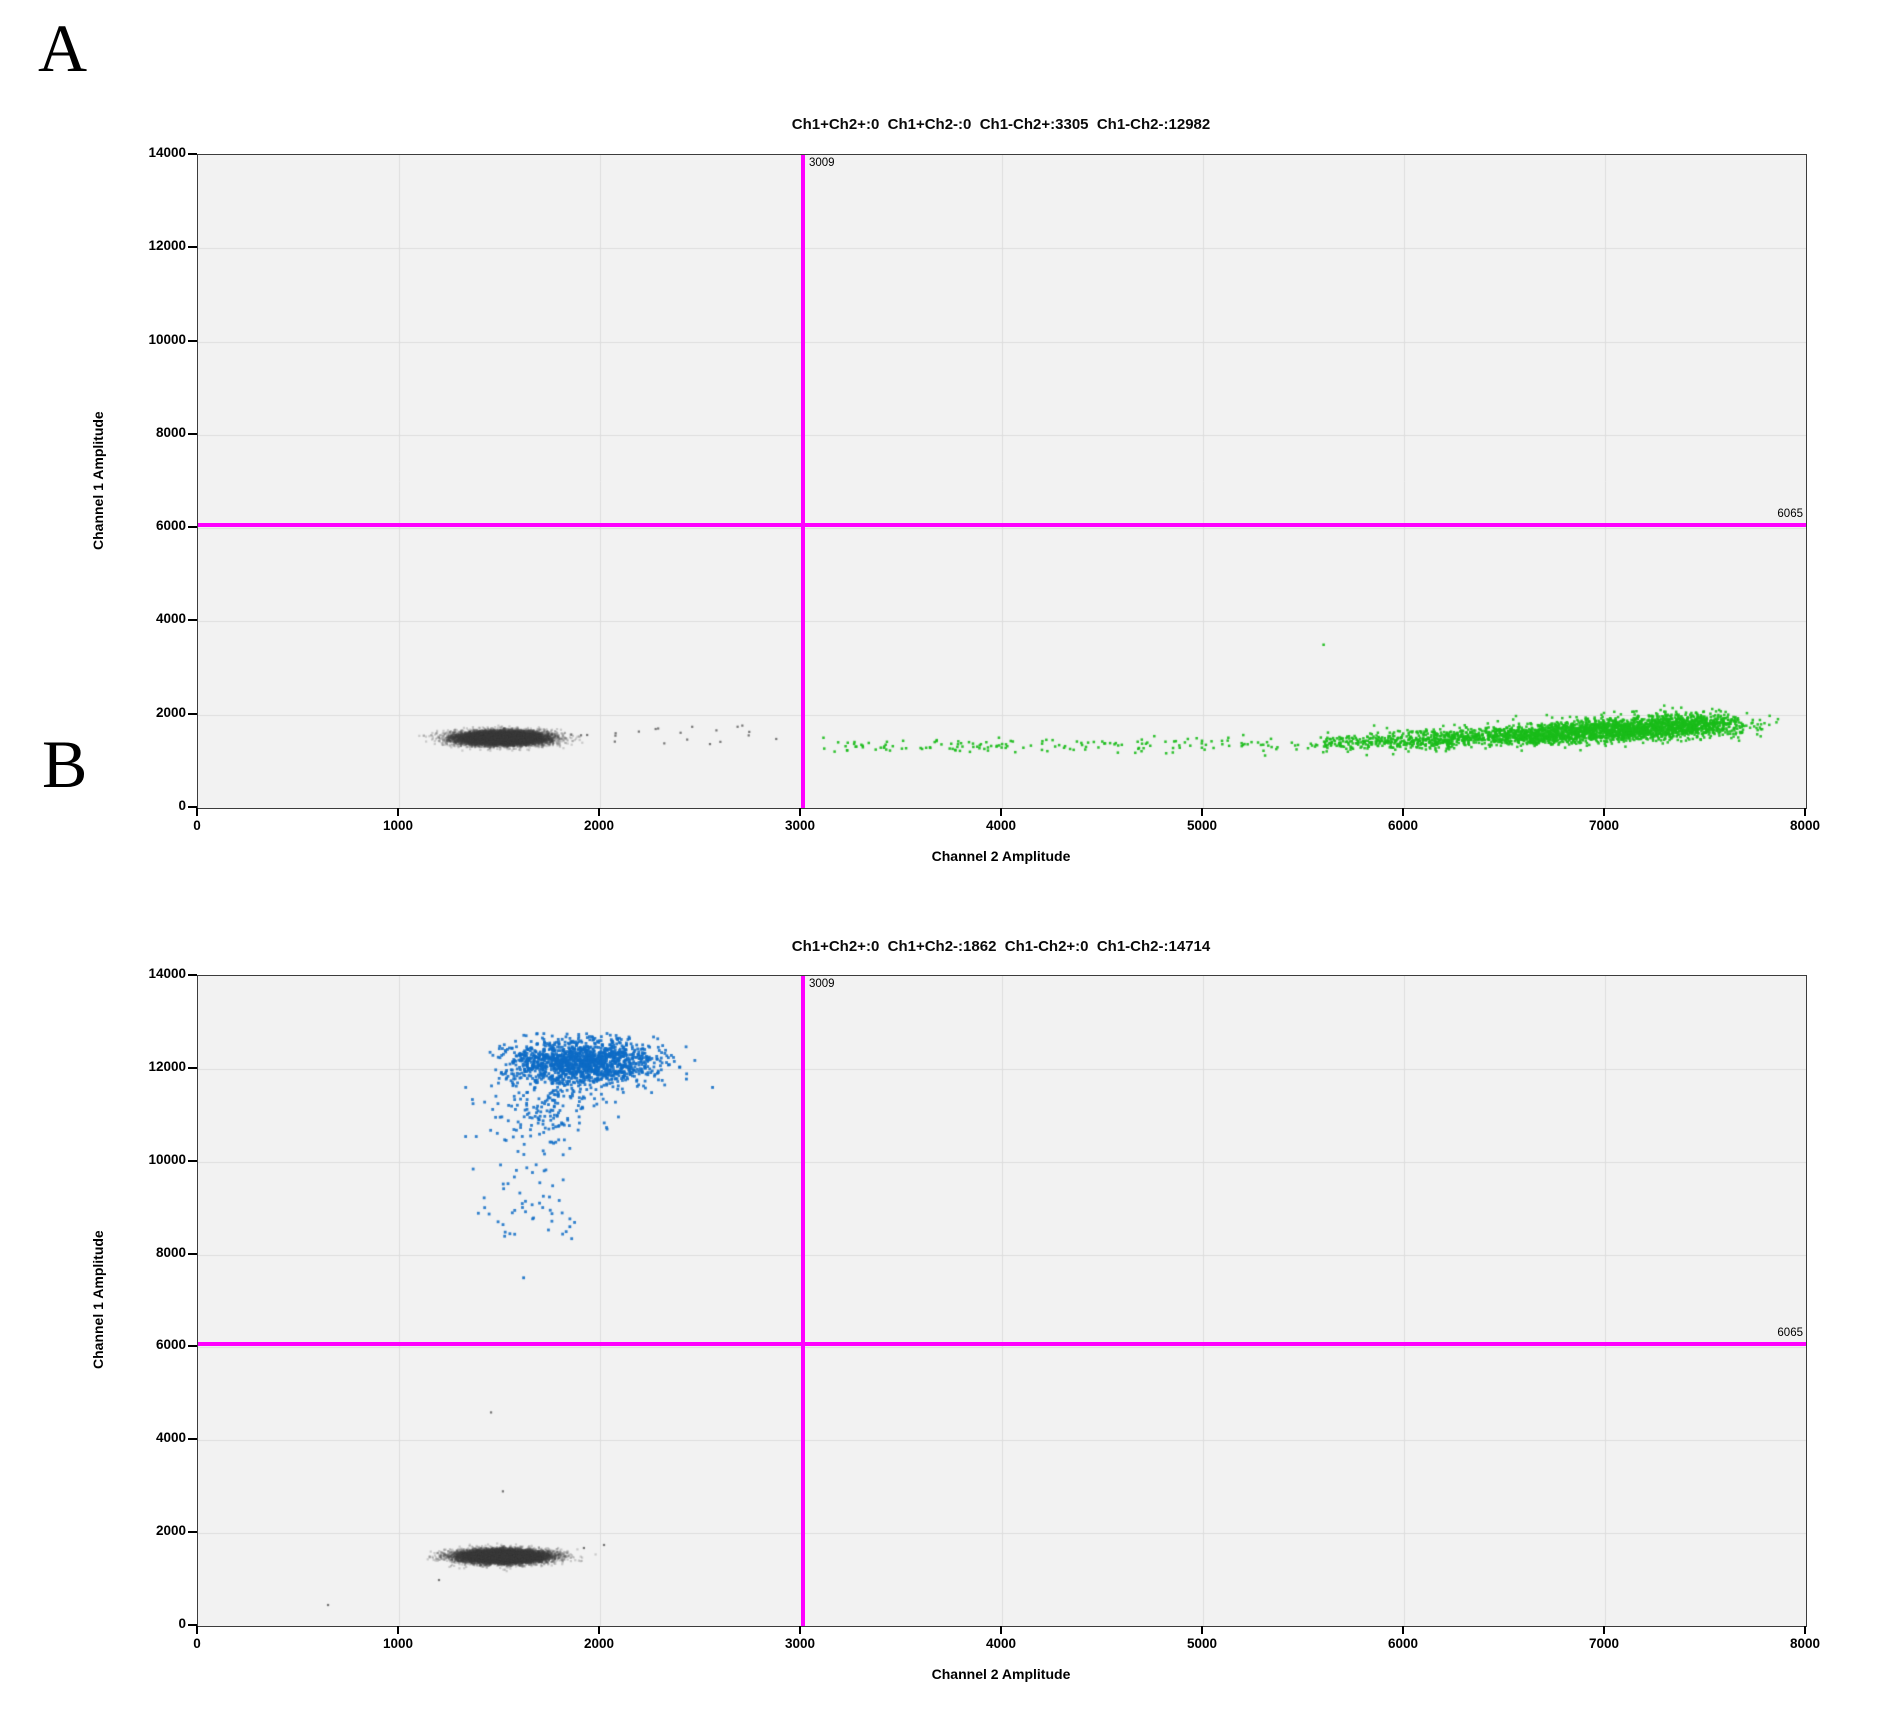 Image resolution: width=1884 pixels, height=1712 pixels. I want to click on panel-b-crosshair-horizontal-line, so click(1002, 1344).